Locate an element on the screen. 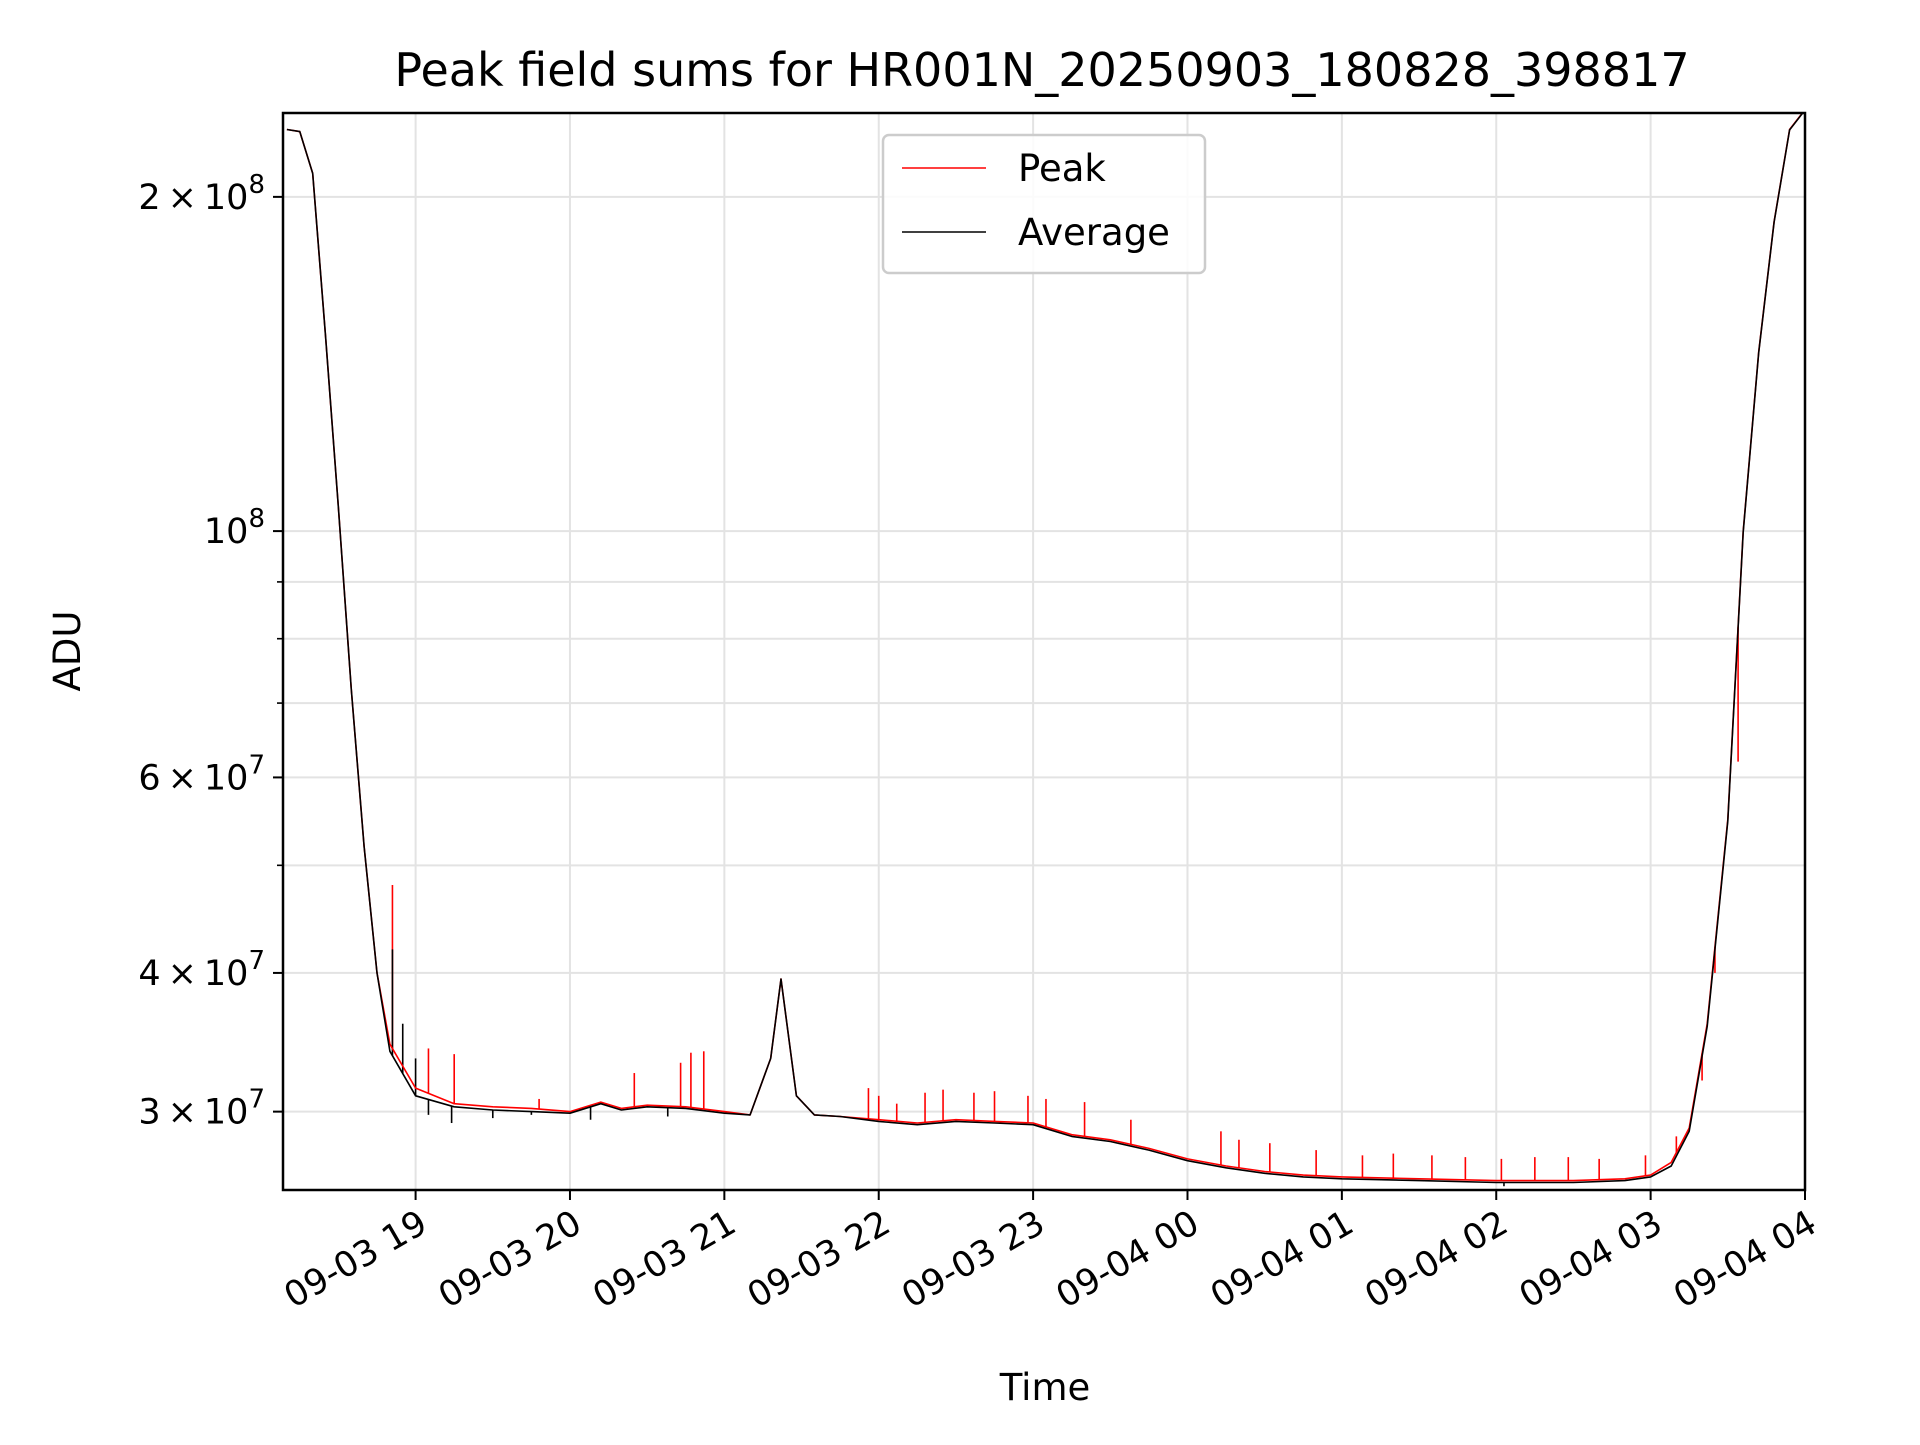 Image resolution: width=1920 pixels, height=1445 pixels. legend-box is located at coordinates (1044, 204).